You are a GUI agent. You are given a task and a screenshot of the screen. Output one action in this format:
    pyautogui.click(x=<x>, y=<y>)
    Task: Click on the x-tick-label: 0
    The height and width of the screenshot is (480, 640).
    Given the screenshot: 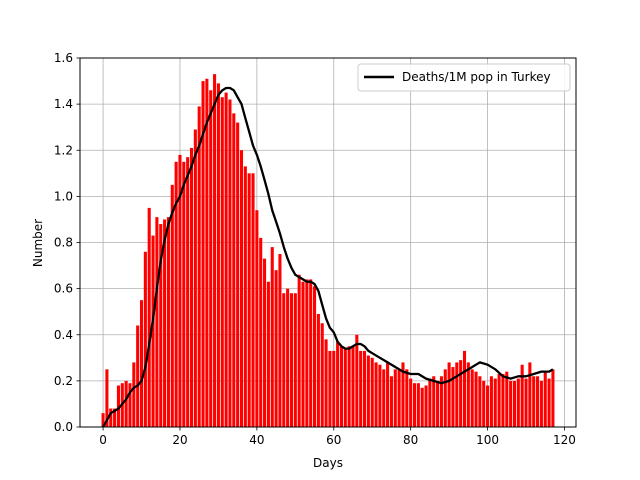 What is the action you would take?
    pyautogui.click(x=103, y=440)
    